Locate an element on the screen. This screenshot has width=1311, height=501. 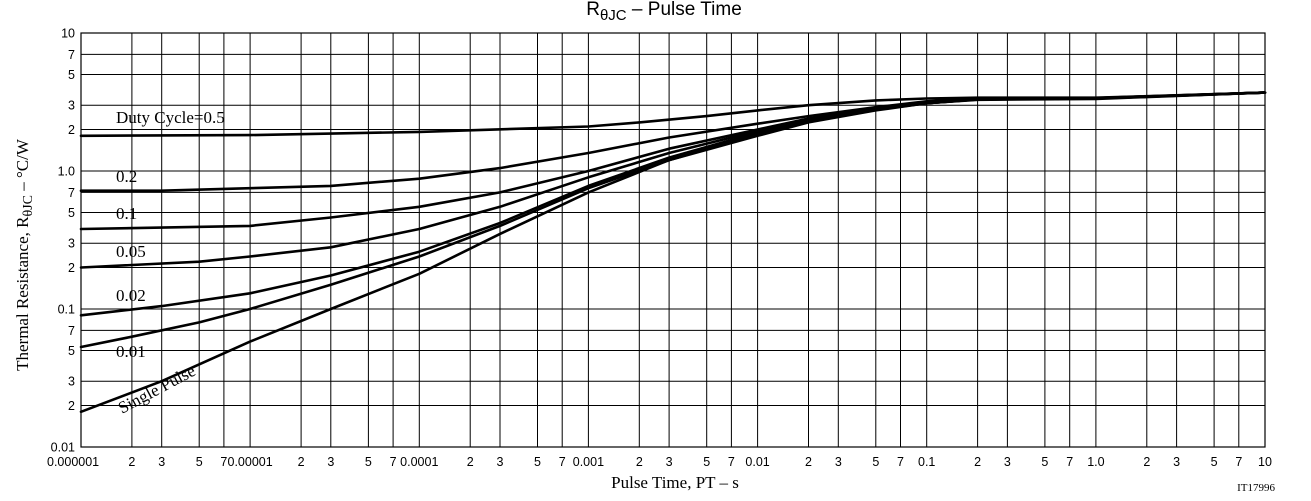
x-tick-label: 10 is located at coordinates (1265, 462).